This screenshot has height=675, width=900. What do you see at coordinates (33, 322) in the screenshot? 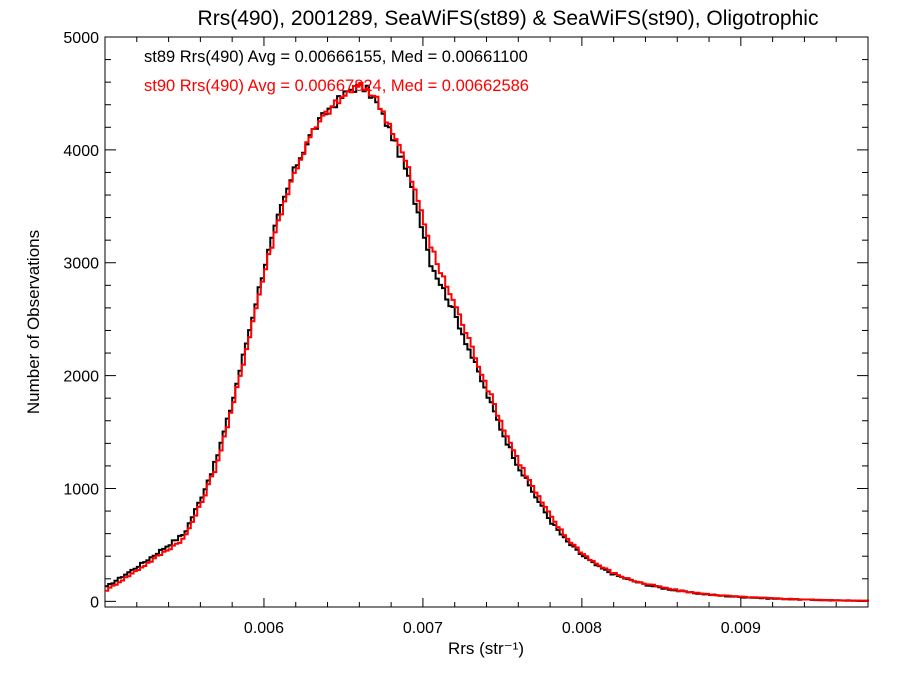
I see `y-axis-title: Number of Observations` at bounding box center [33, 322].